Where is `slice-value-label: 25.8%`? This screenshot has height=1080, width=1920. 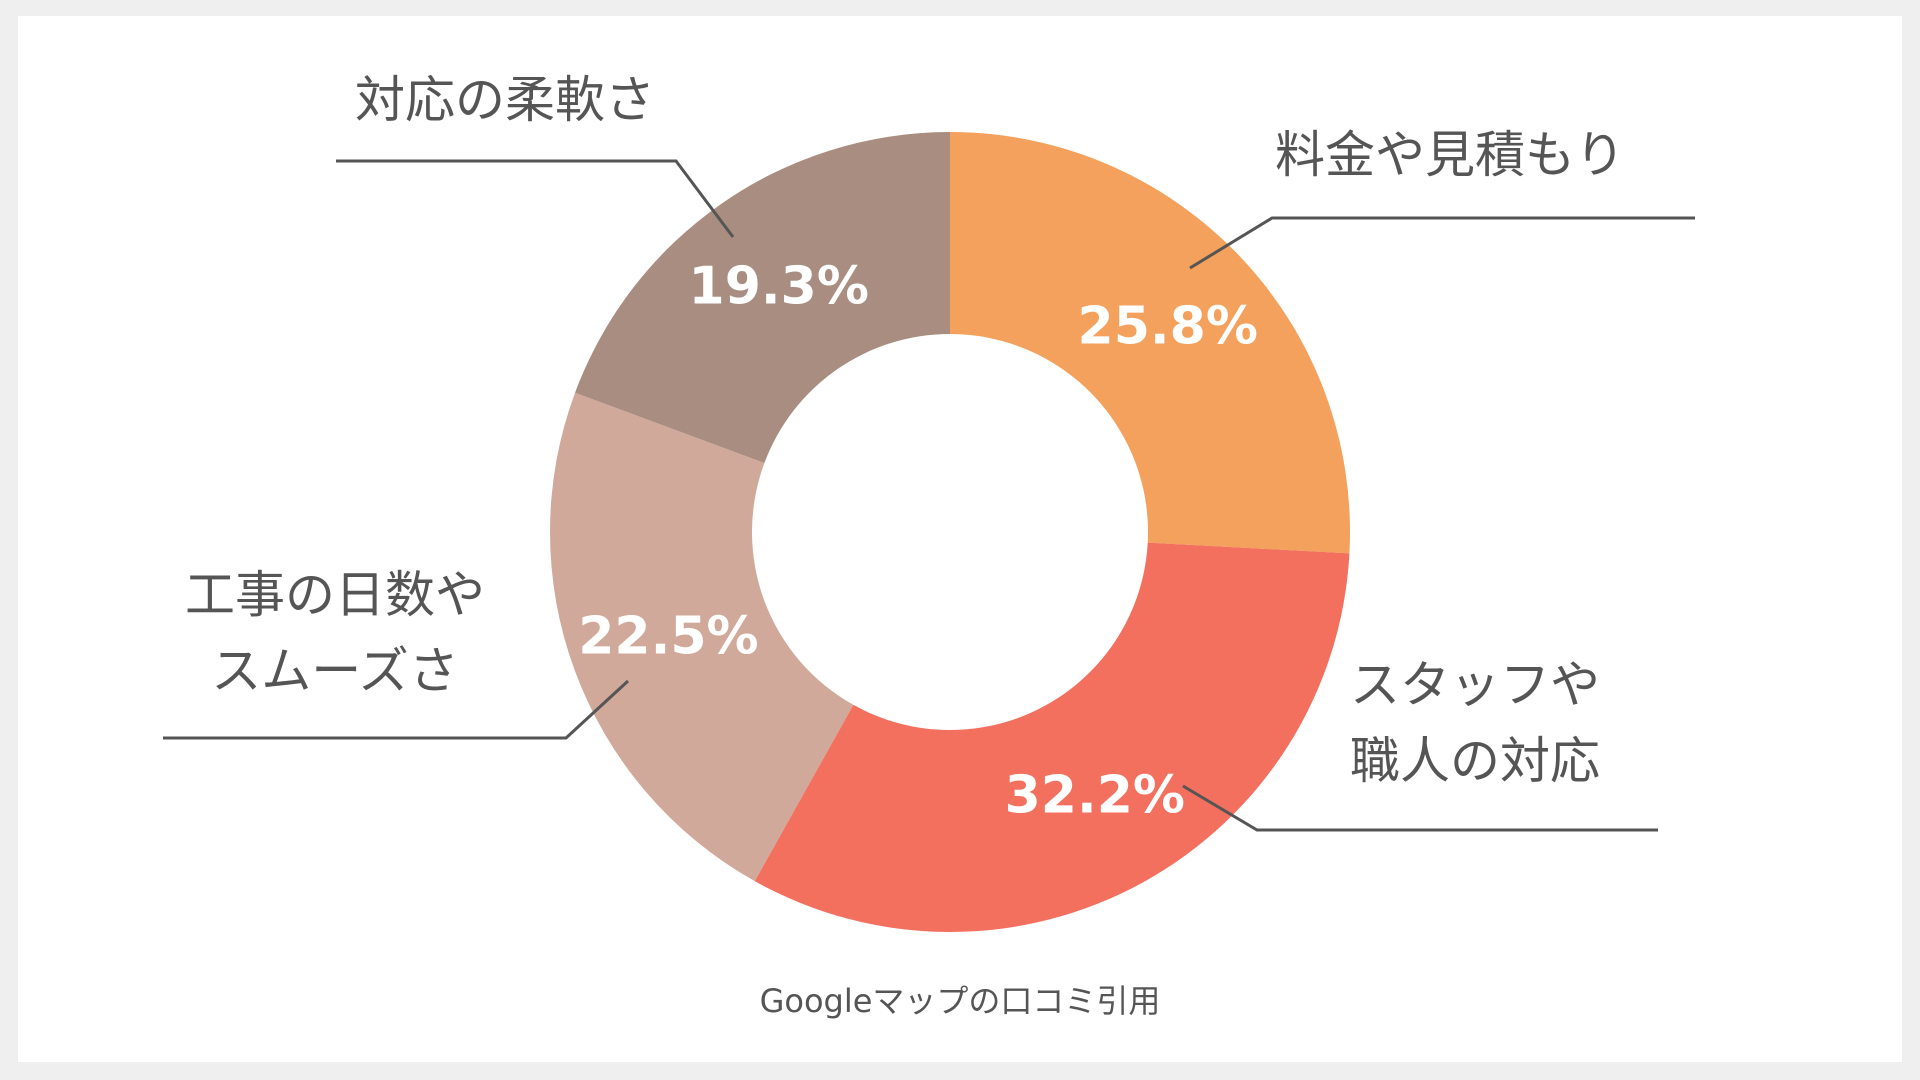
slice-value-label: 25.8% is located at coordinates (1168, 327).